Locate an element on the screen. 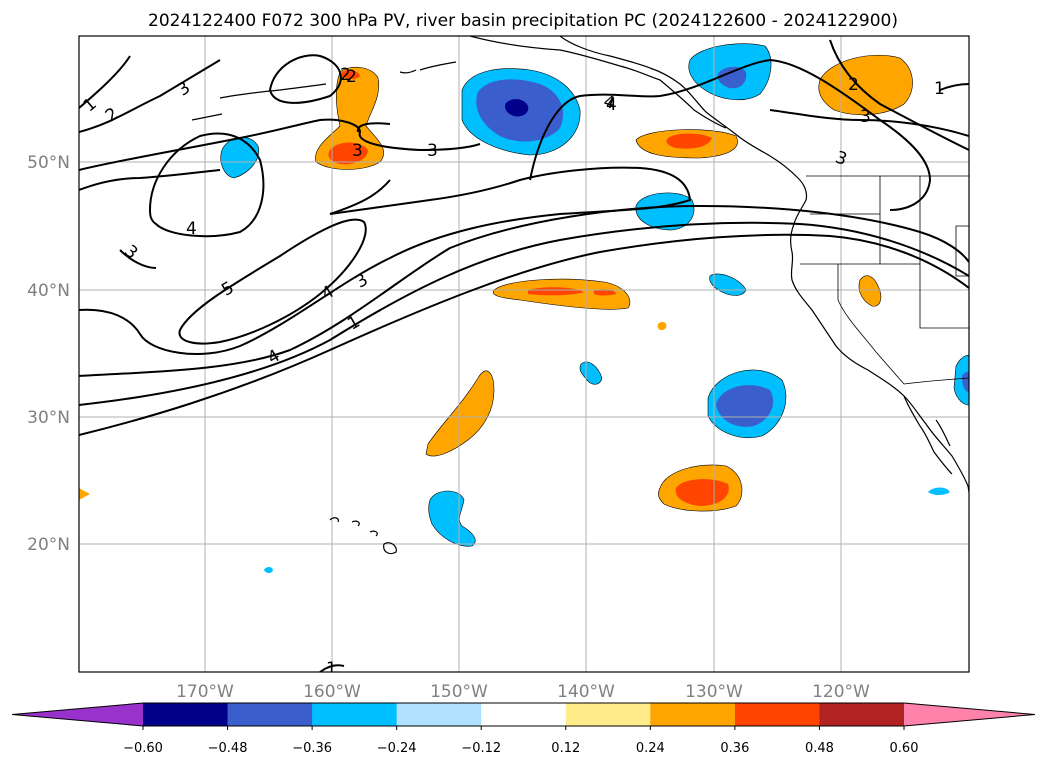  border-state-lines is located at coordinates (884, 280).